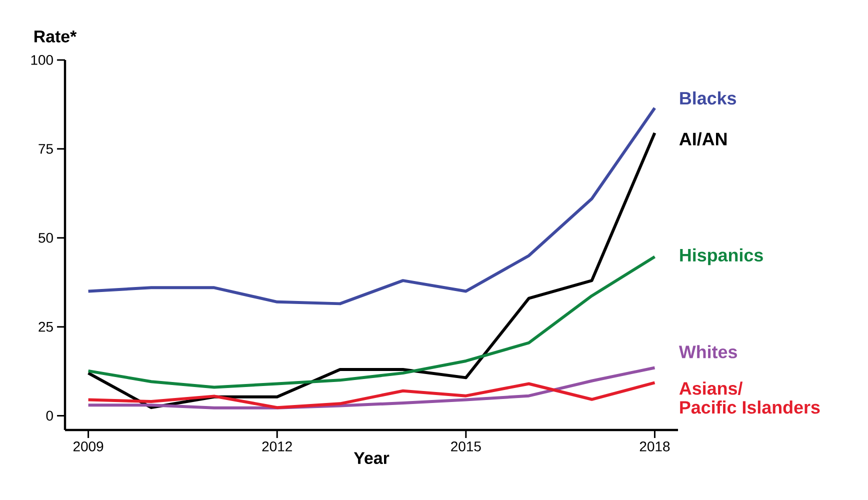 The width and height of the screenshot is (868, 500). What do you see at coordinates (45, 237) in the screenshot?
I see `y-tick-label: 50` at bounding box center [45, 237].